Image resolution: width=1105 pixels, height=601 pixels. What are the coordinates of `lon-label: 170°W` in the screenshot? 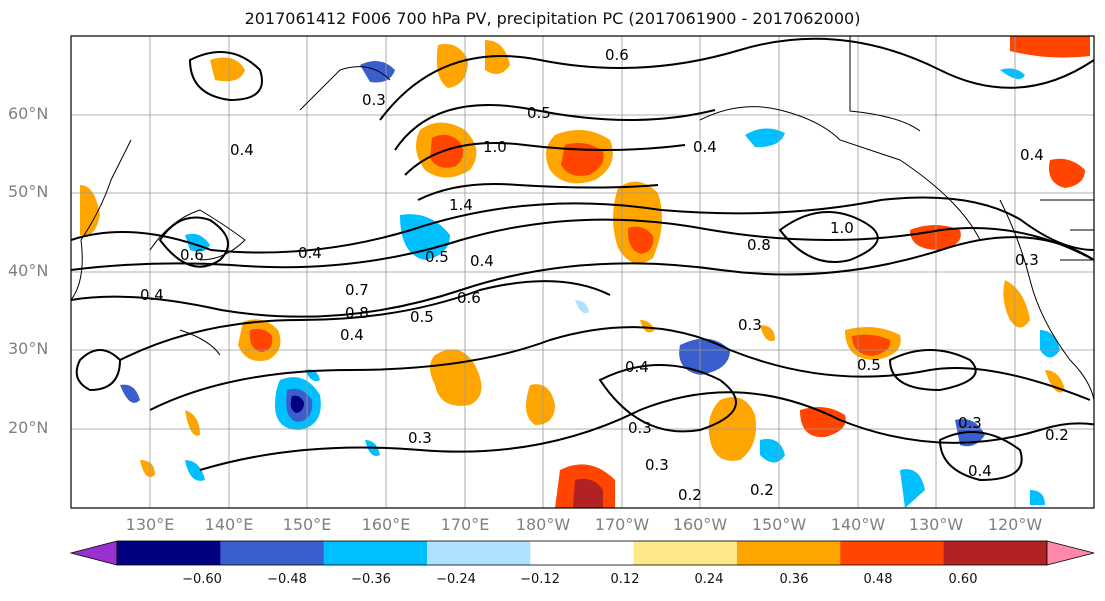 It's located at (622, 524).